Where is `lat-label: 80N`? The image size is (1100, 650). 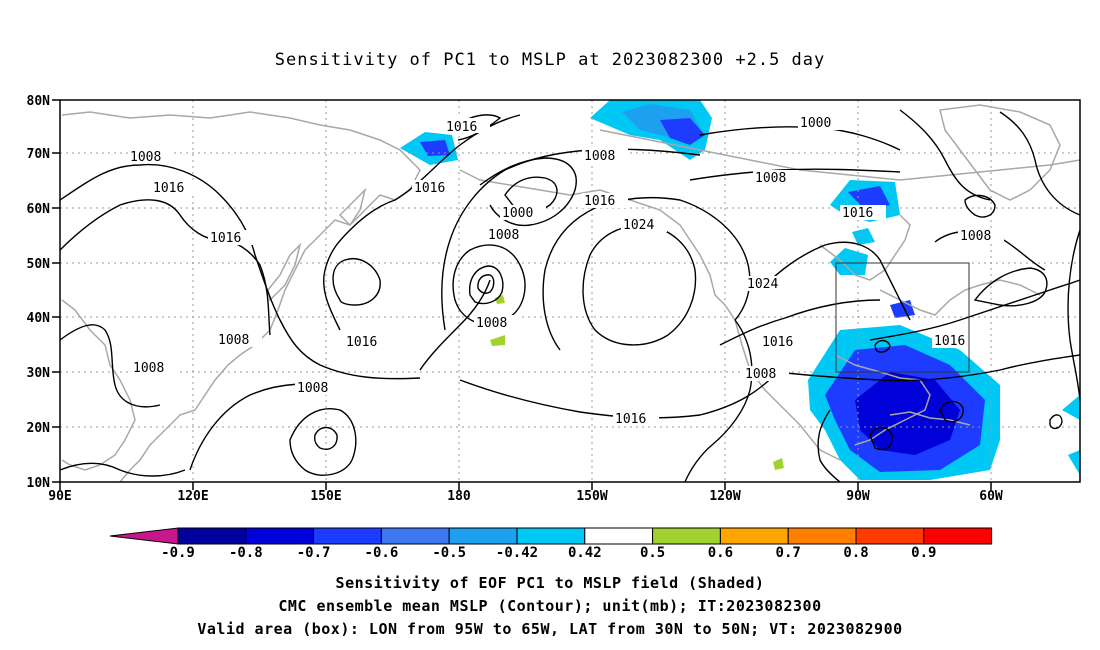 lat-label: 80N is located at coordinates (39, 101).